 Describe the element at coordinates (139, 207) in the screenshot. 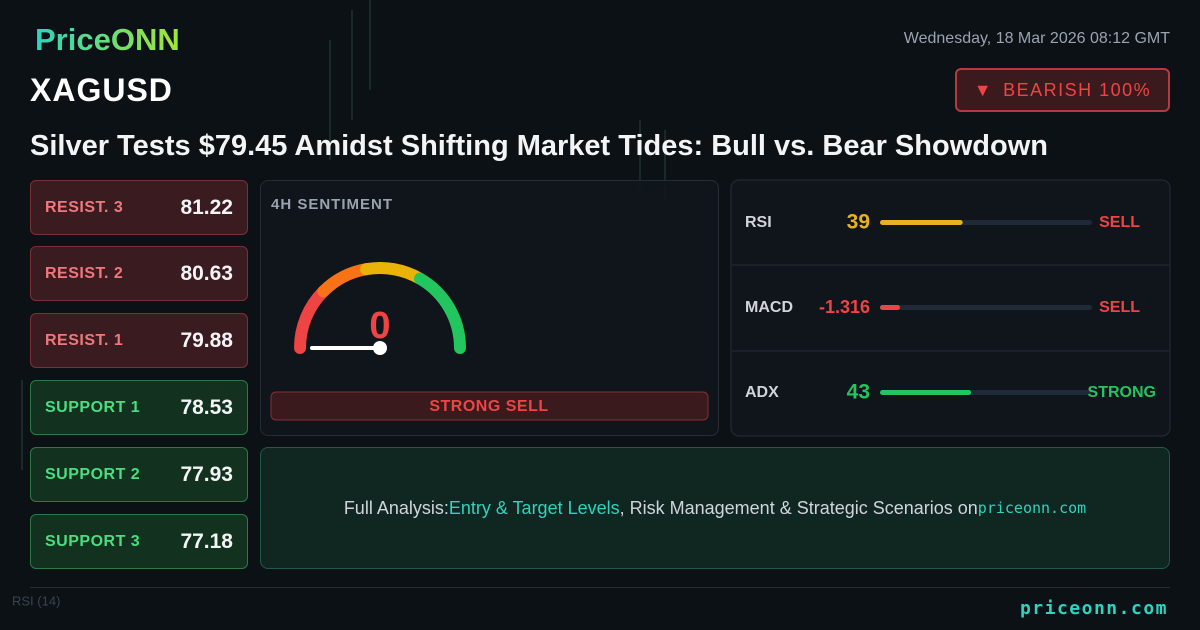

I see `level-box: RESIST. 3 81.22` at that location.